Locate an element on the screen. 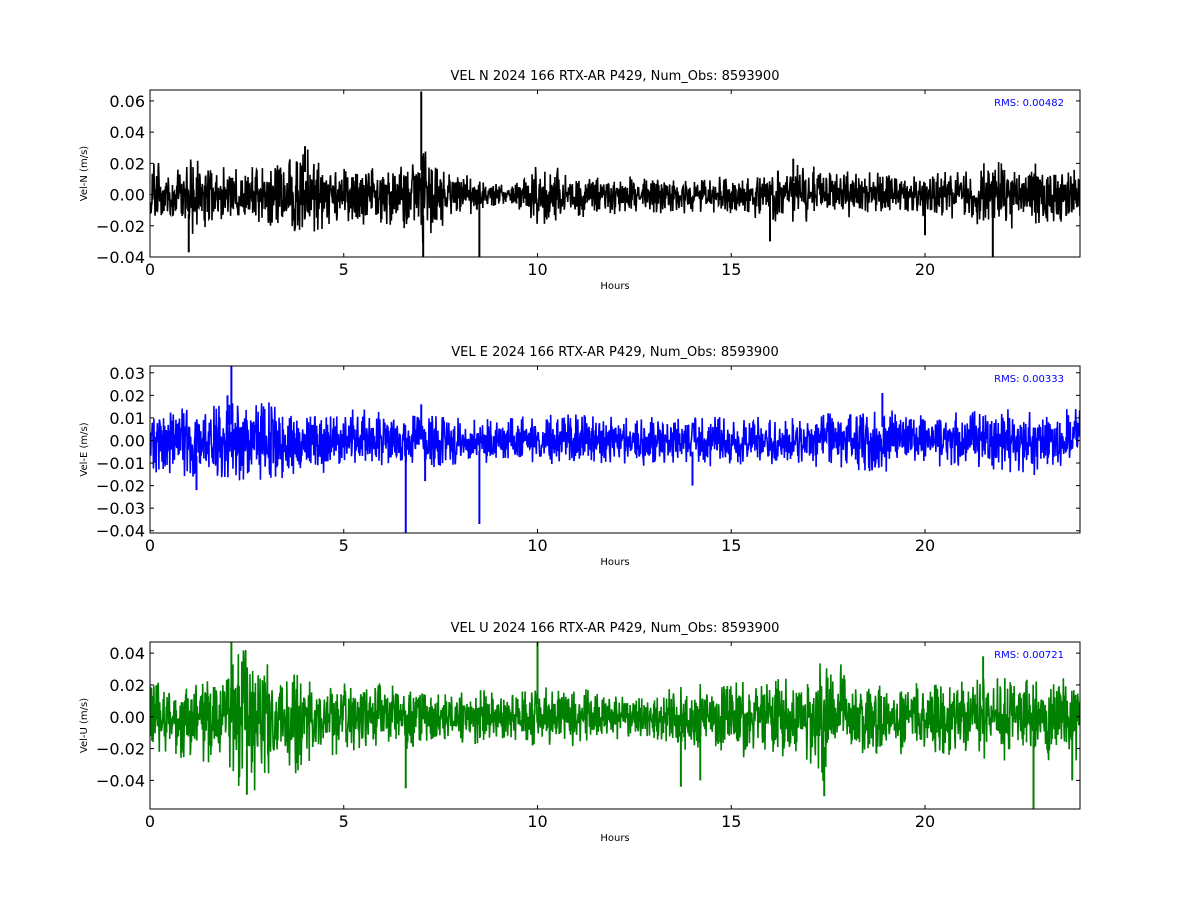 The height and width of the screenshot is (900, 1200). y-tick-label: 0.01 is located at coordinates (127, 418).